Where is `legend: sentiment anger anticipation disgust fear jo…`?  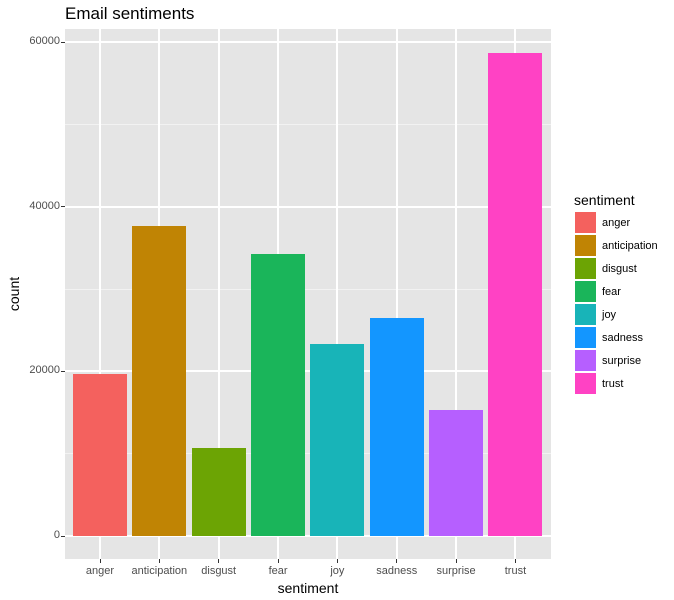 legend: sentiment anger anticipation disgust fear jo… is located at coordinates (616, 293).